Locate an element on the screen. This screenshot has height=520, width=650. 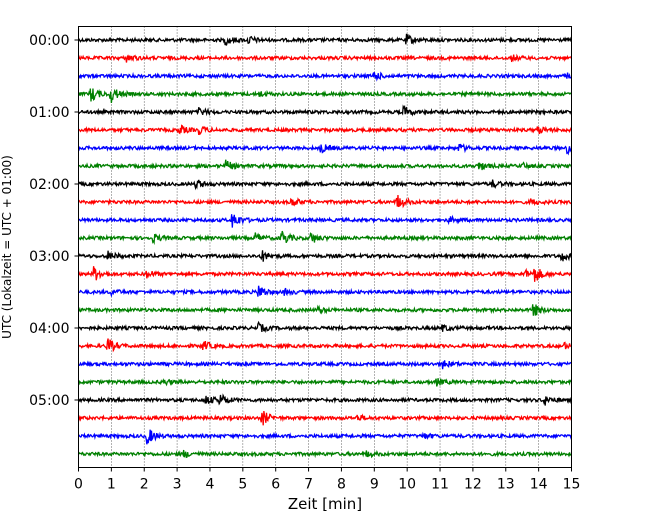
y-tick-label: 02:00 is located at coordinates (49, 185).